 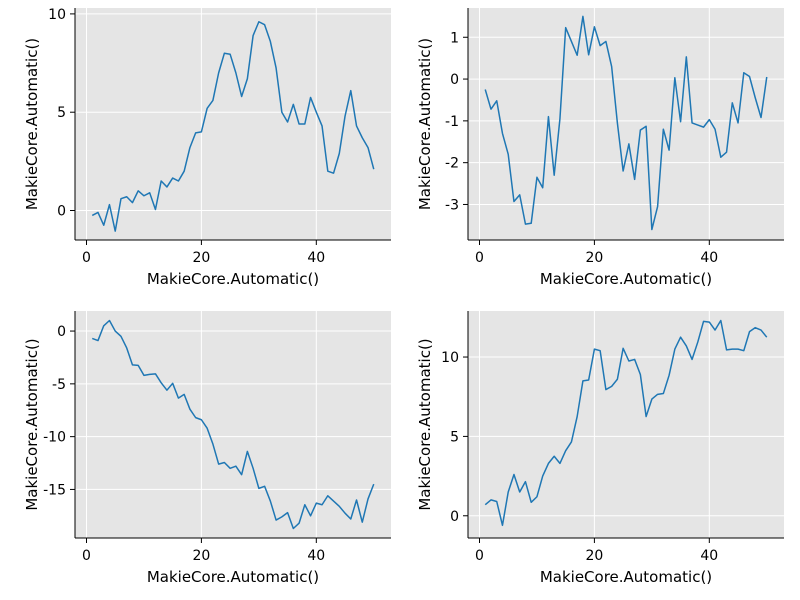 I want to click on y-tick-label: -2, so click(x=452, y=164).